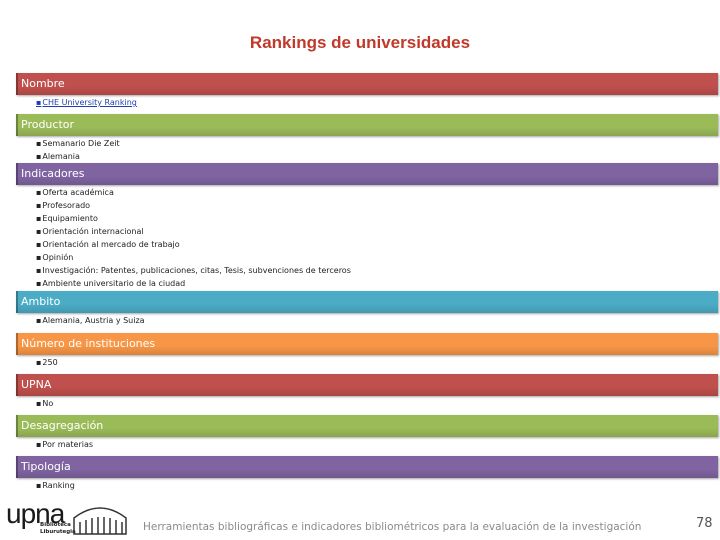  Describe the element at coordinates (367, 84) in the screenshot. I see `section-heading: Nombre` at that location.